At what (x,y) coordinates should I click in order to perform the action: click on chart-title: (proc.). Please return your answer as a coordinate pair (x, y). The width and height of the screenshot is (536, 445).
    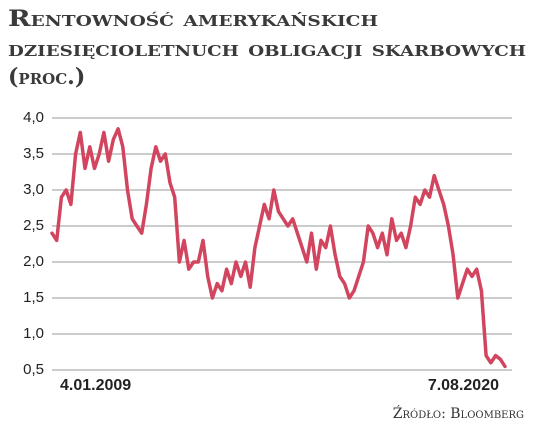
    Looking at the image, I should click on (46, 77).